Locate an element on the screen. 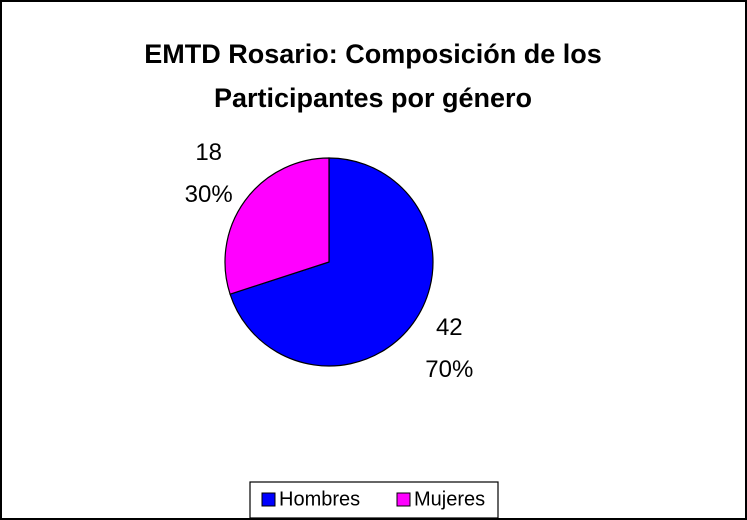 Image resolution: width=747 pixels, height=520 pixels. data-label: 42 is located at coordinates (449, 327).